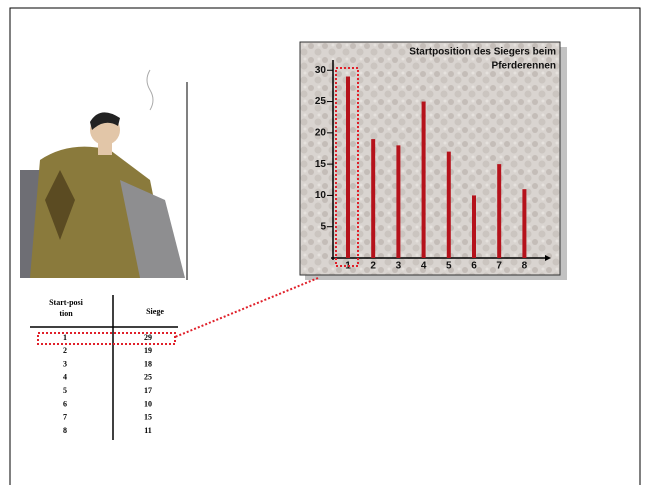  I want to click on highlight-bar, so click(347, 167).